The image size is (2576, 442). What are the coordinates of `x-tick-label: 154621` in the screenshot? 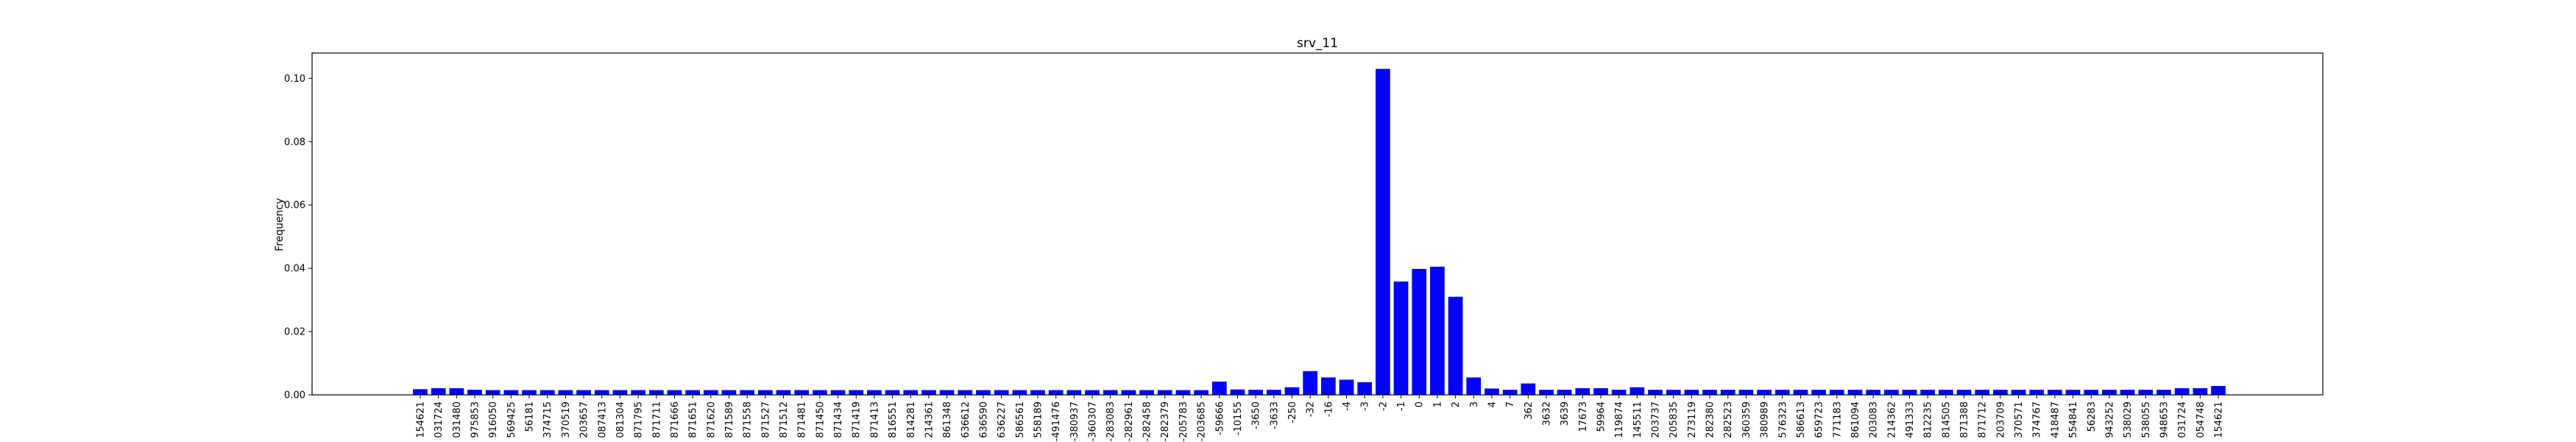 It's located at (2219, 420).